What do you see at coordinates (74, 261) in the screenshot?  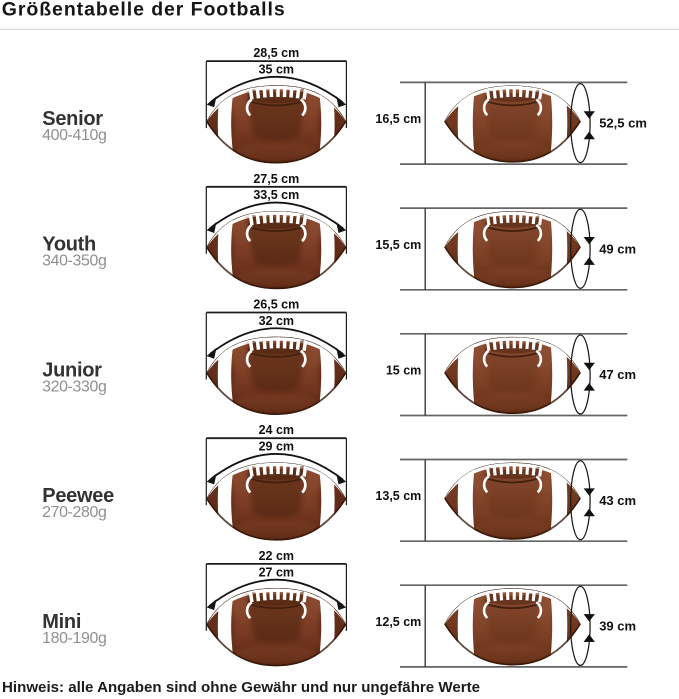 I see `svg-text: 340-350g` at bounding box center [74, 261].